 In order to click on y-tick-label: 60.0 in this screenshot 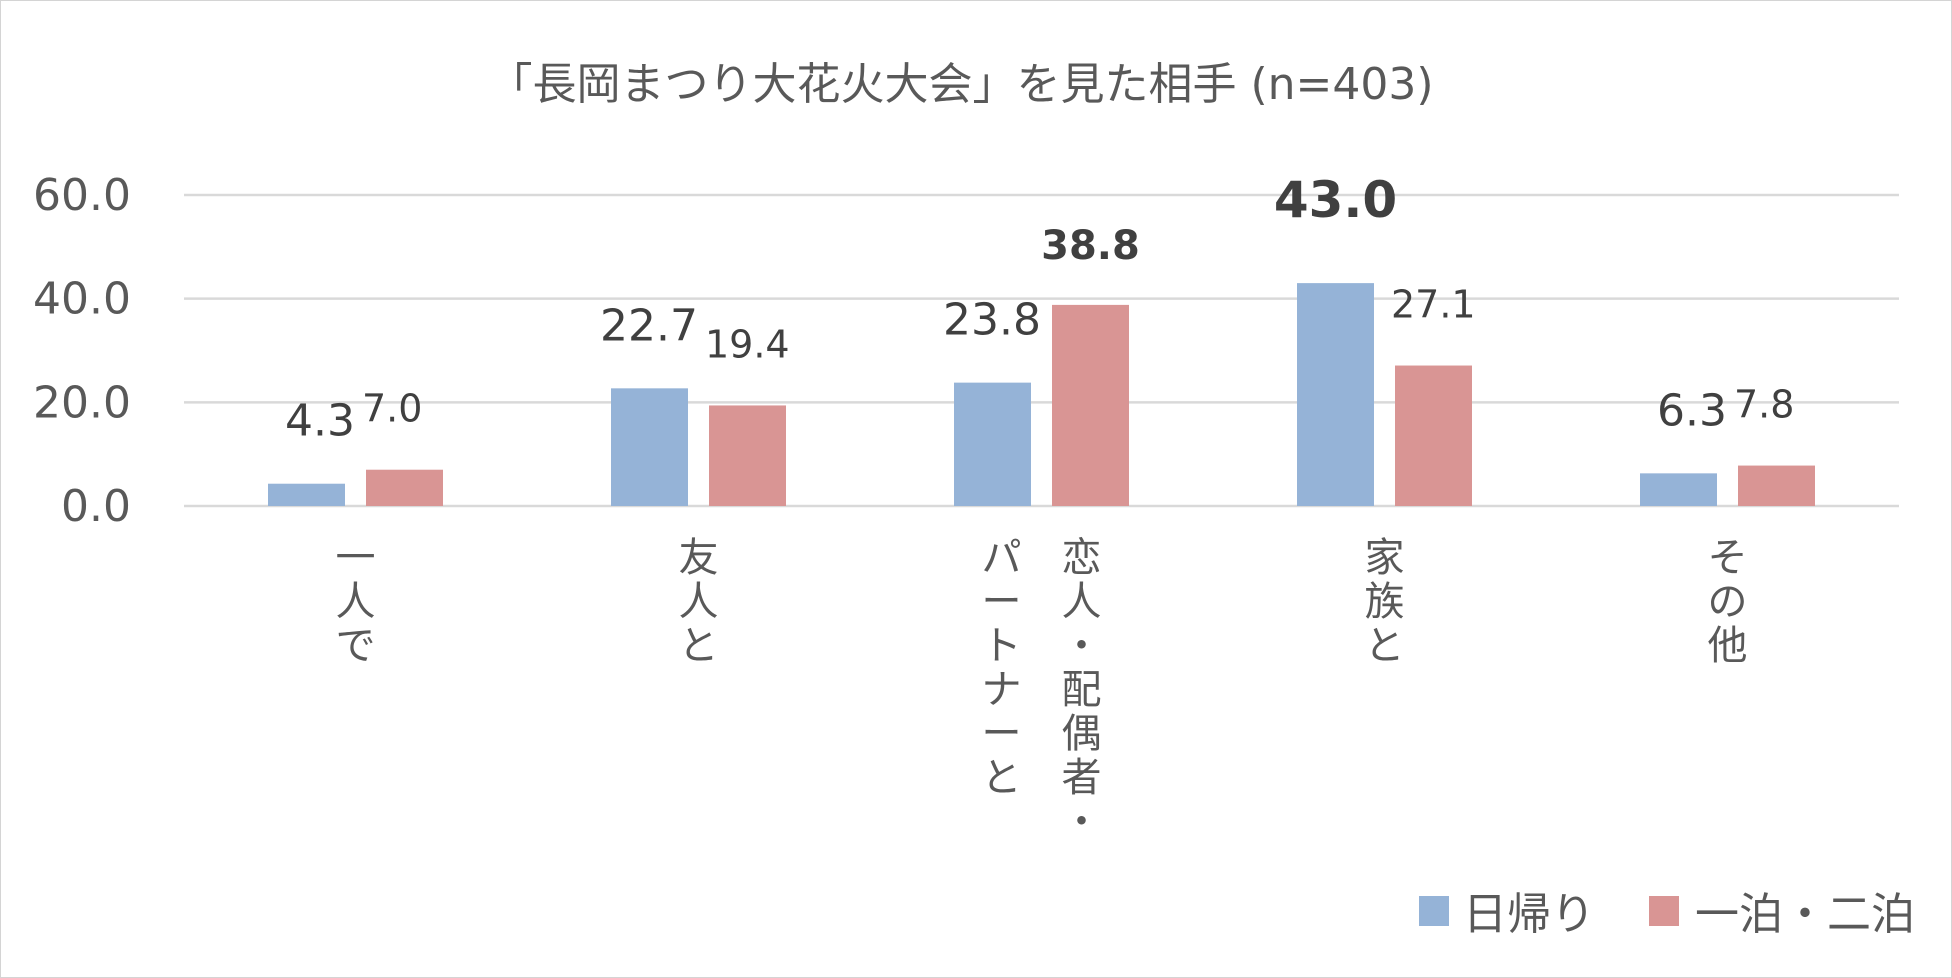, I will do `click(82, 195)`.